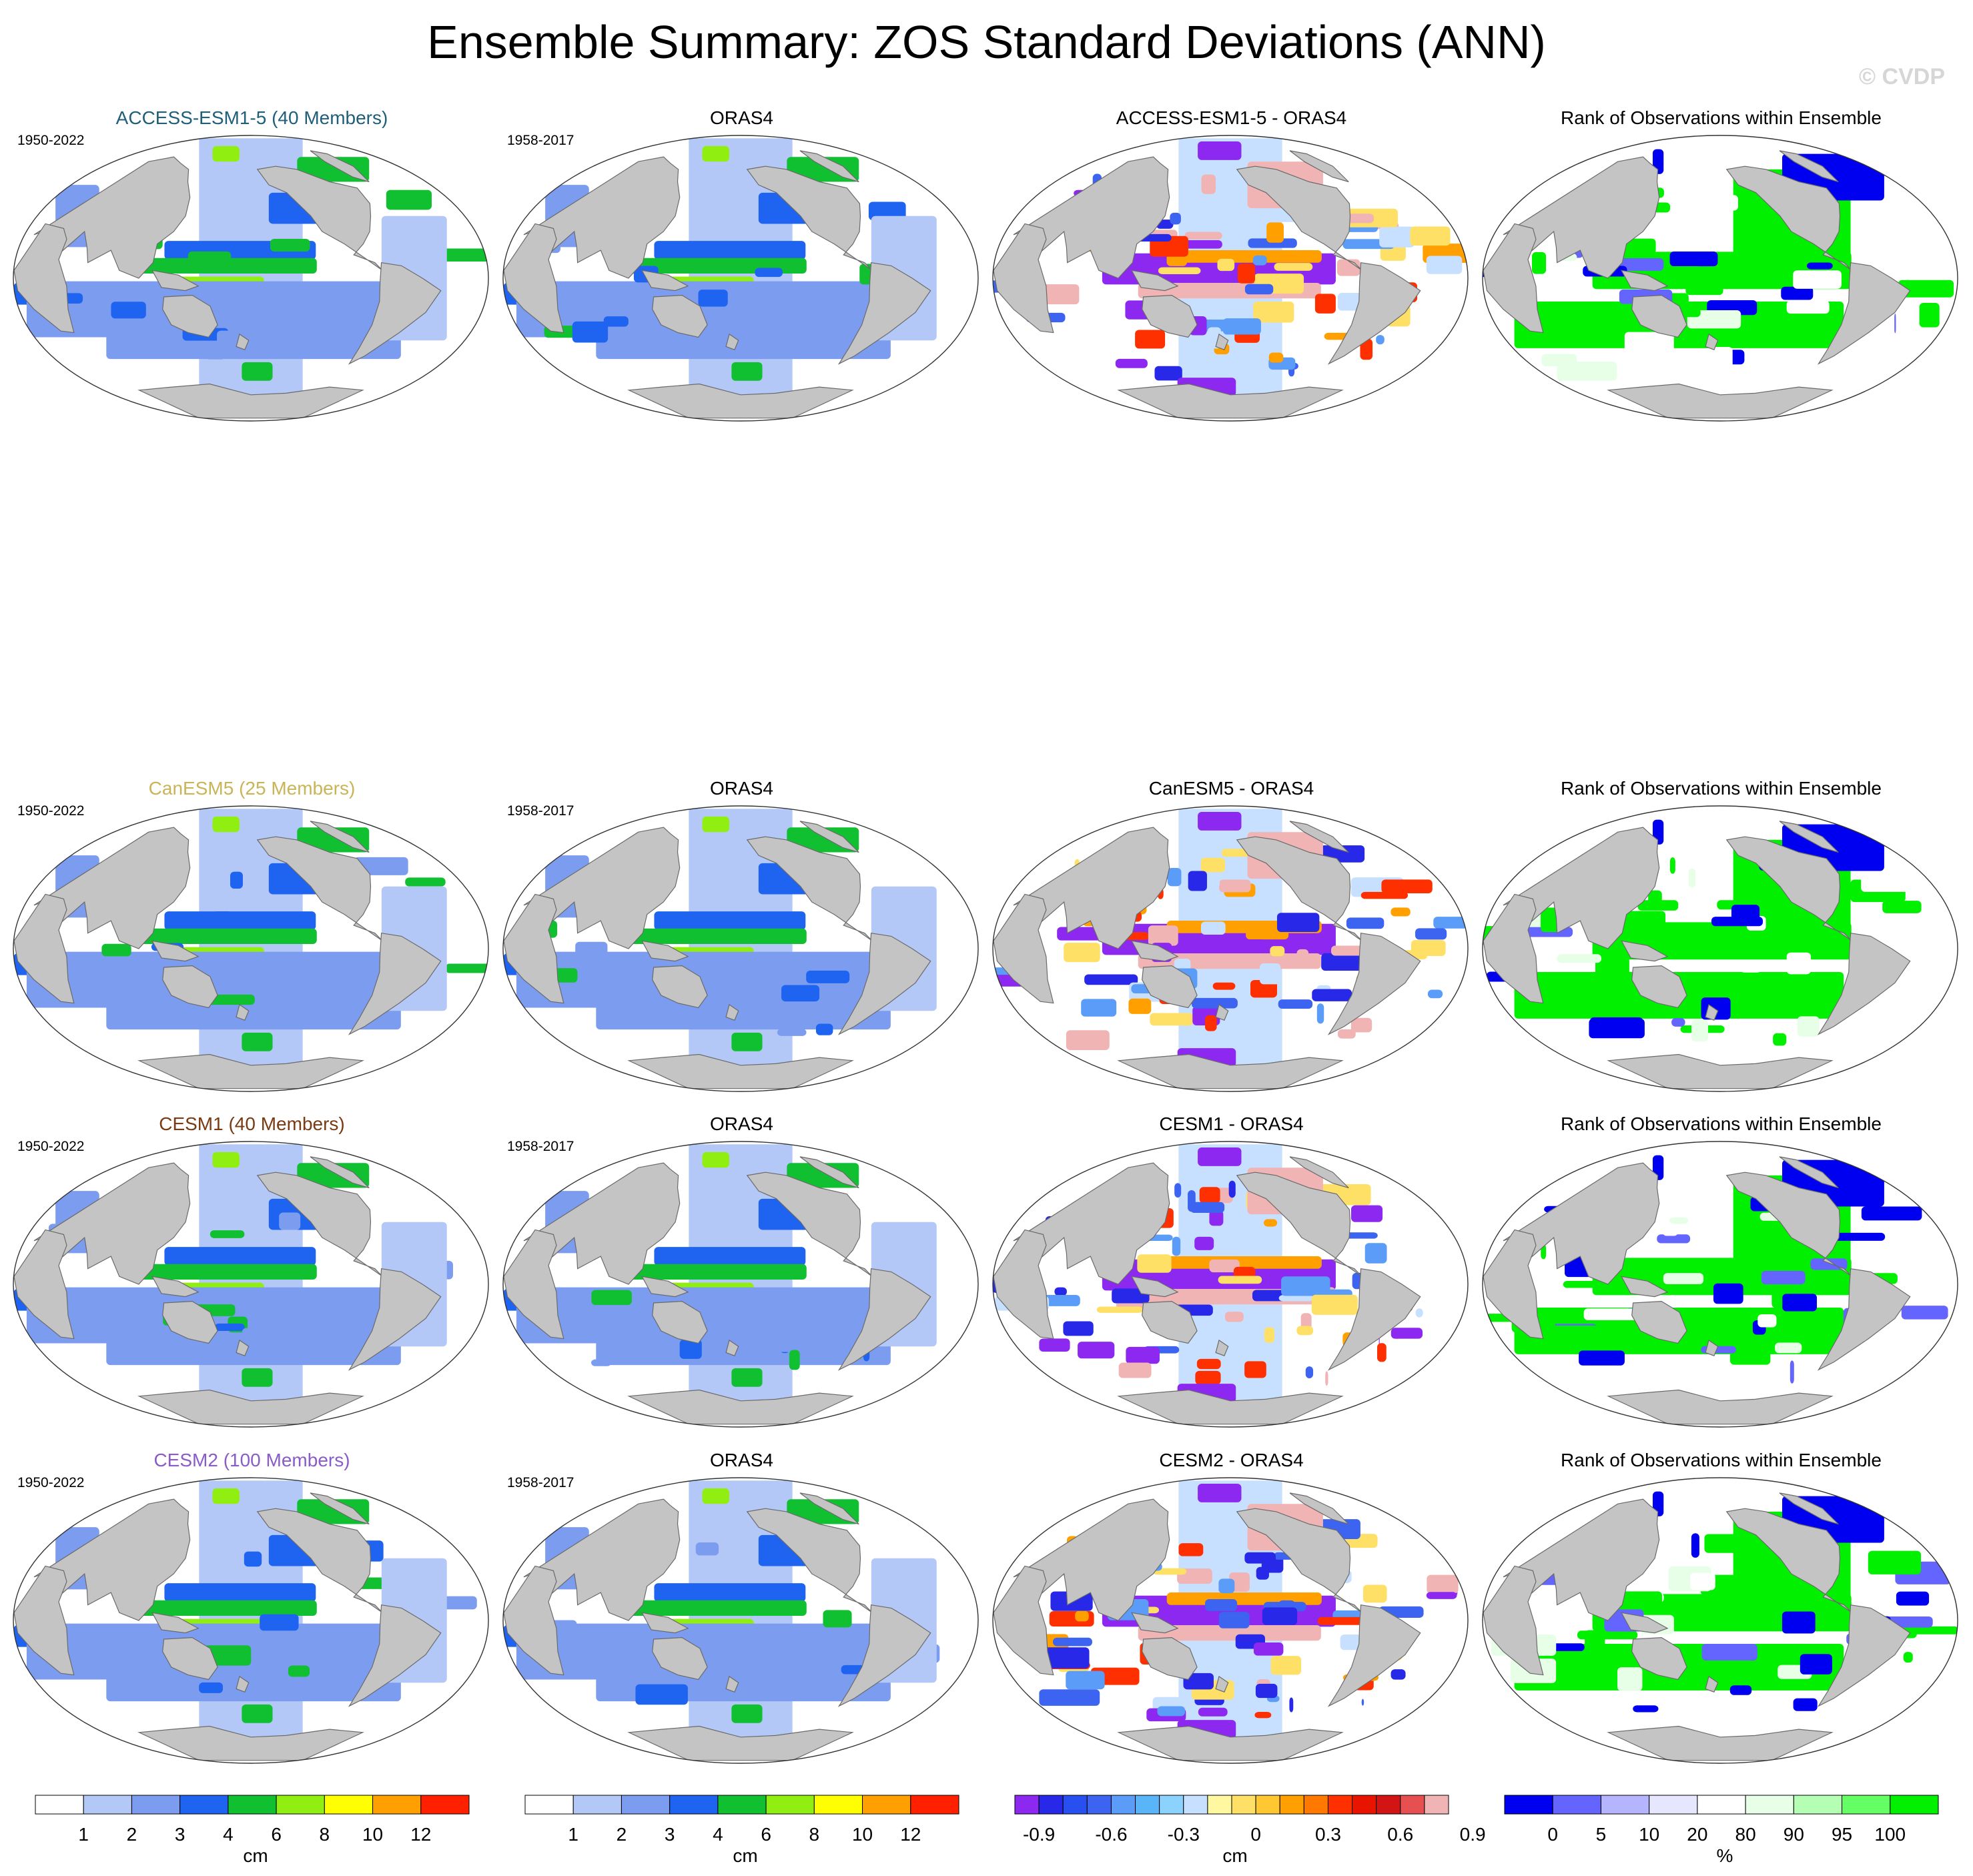 This screenshot has width=1973, height=1876. Describe the element at coordinates (261, 1835) in the screenshot. I see `colorbar-sd_model: 1 2 3 4 6 8 10 12 cm` at that location.